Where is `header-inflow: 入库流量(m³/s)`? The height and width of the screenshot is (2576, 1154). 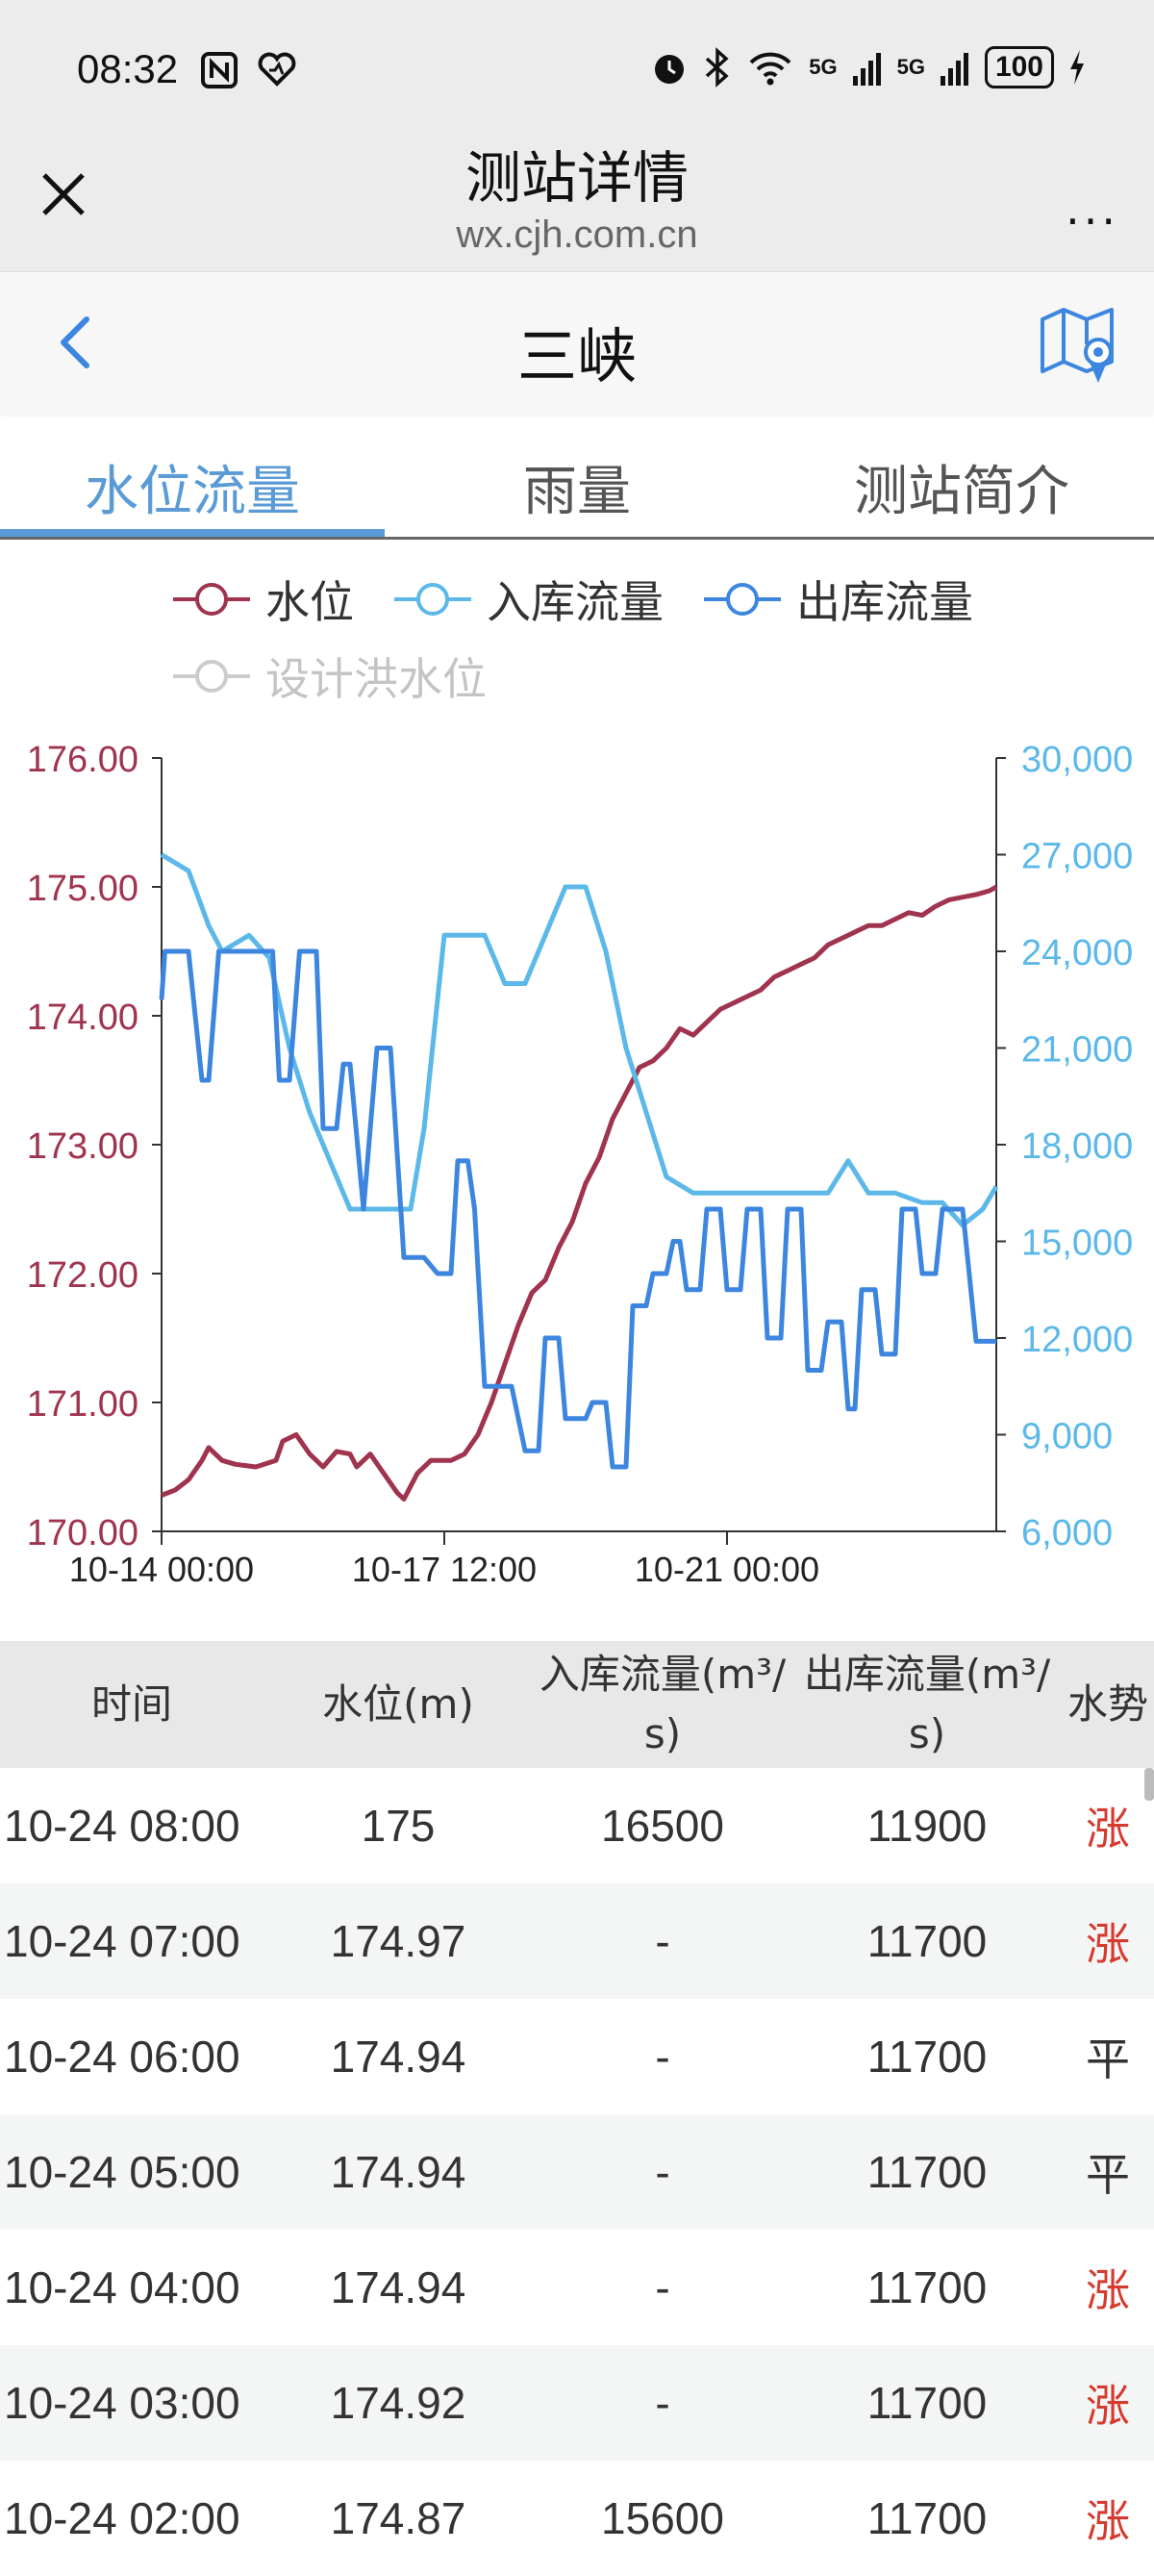 header-inflow: 入库流量(m³/s) is located at coordinates (663, 1704).